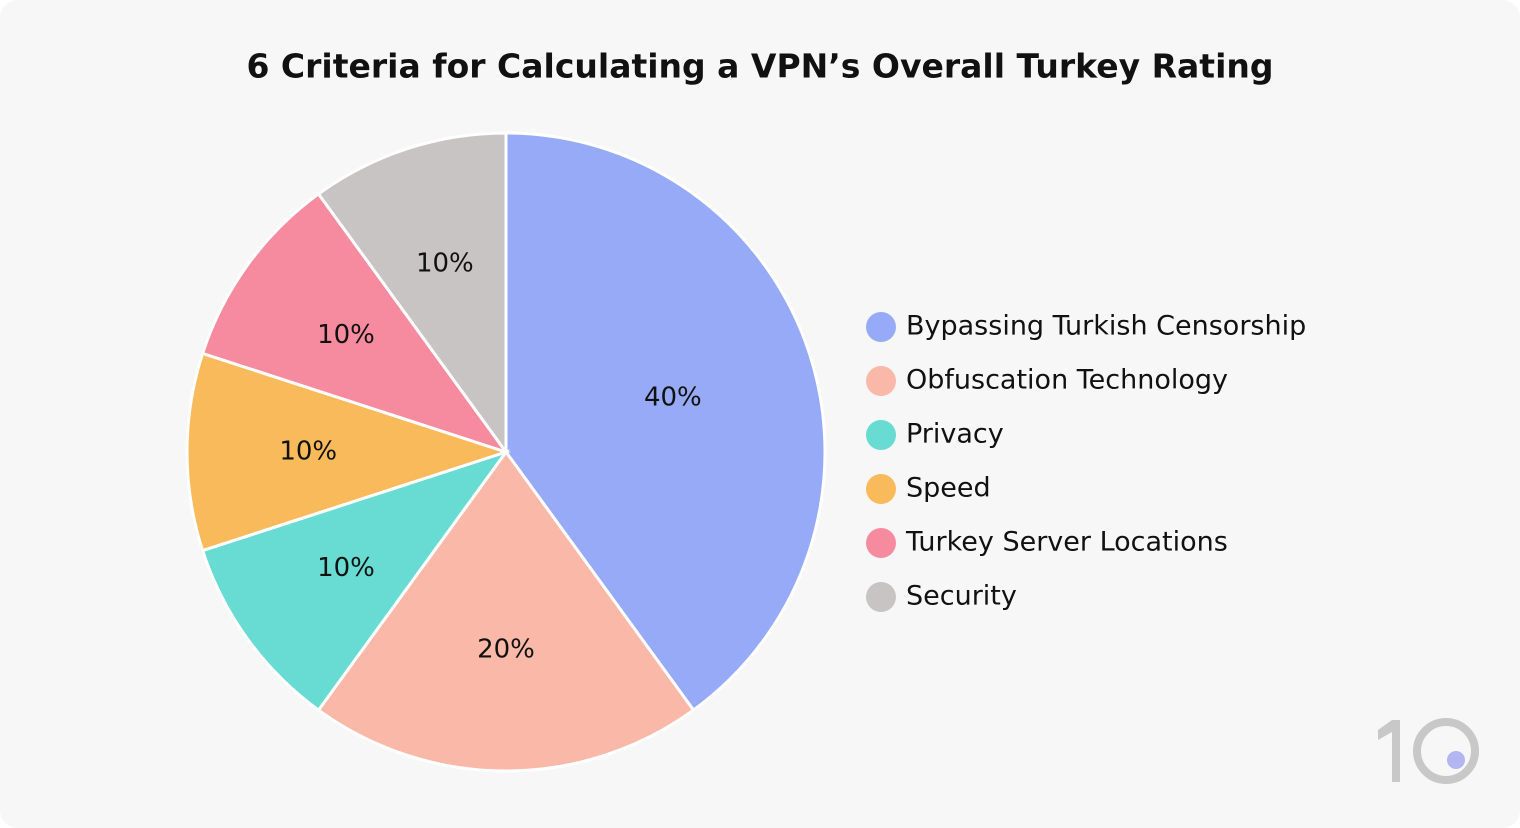  Describe the element at coordinates (1446, 751) in the screenshot. I see `logo-ring` at that location.